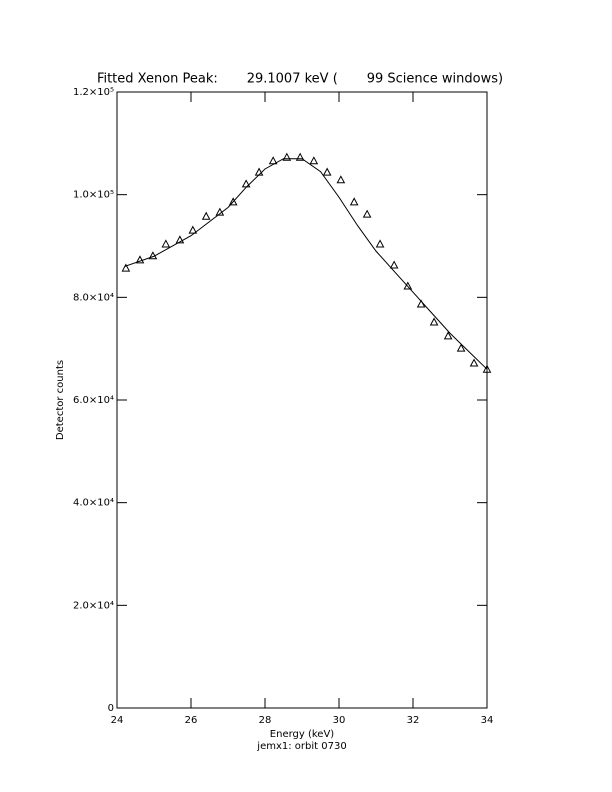 The height and width of the screenshot is (792, 612). What do you see at coordinates (413, 720) in the screenshot?
I see `x-tick-label: 32` at bounding box center [413, 720].